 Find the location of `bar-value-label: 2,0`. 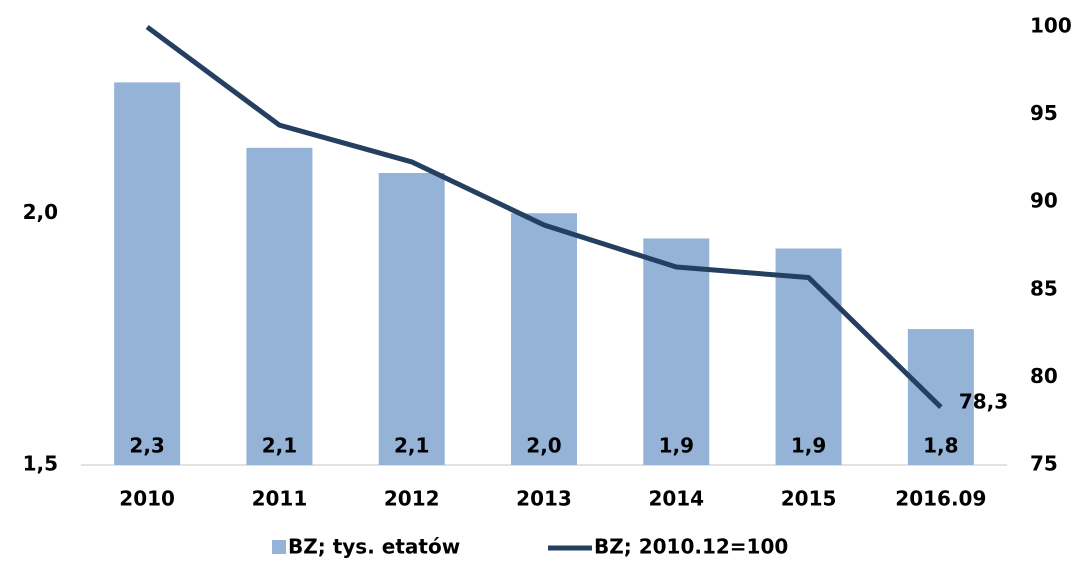

bar-value-label: 2,0 is located at coordinates (543, 446).